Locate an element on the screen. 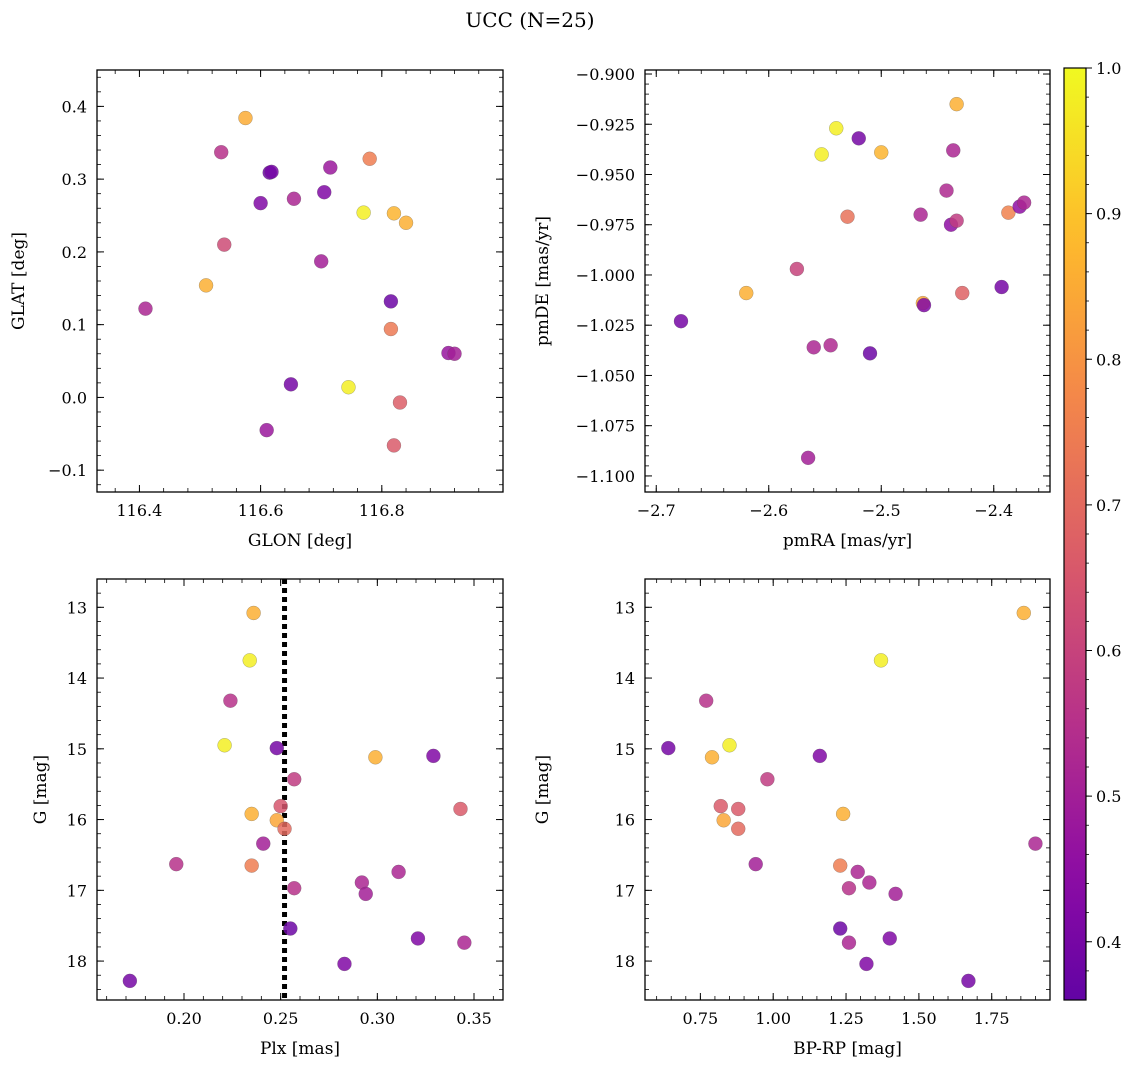 The image size is (1136, 1068). colorbar-tick-label: 0.4 is located at coordinates (1108, 942).